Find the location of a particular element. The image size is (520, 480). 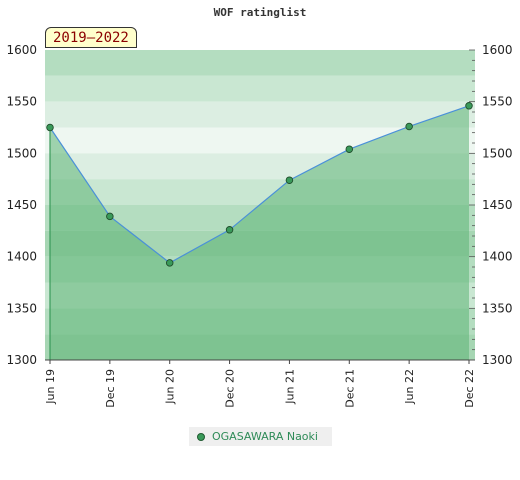

x-tick-label: Jun 21 is located at coordinates (289, 387).